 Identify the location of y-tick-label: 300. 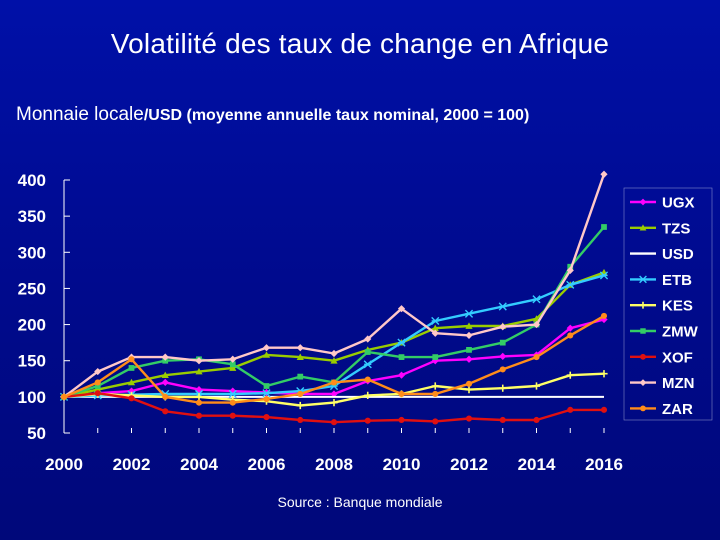
(32, 252).